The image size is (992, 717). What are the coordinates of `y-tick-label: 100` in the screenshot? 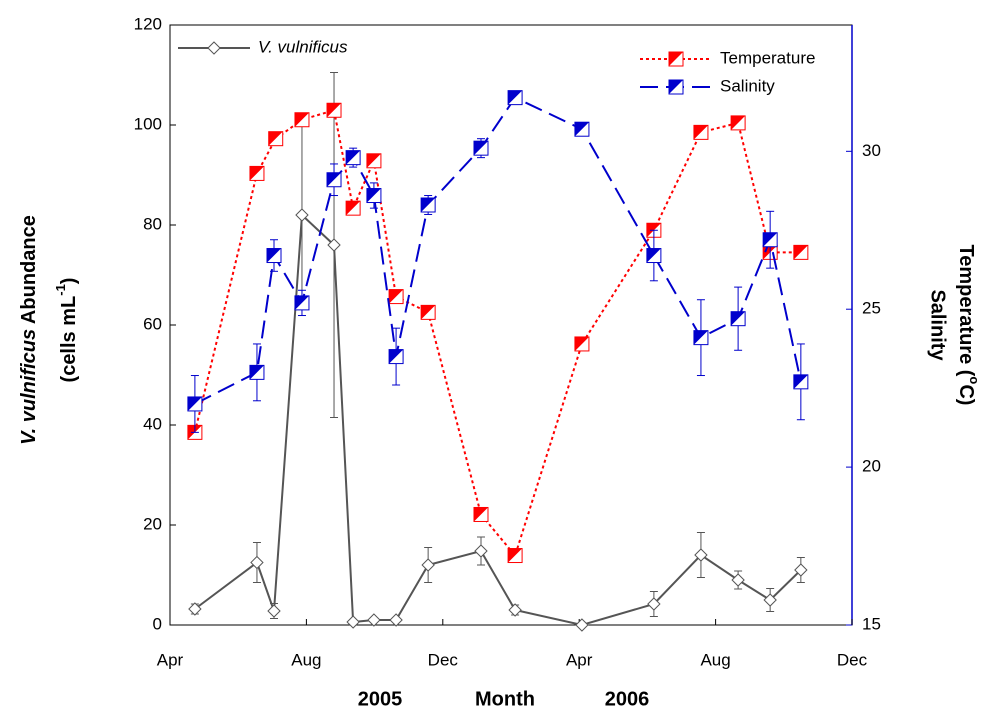 It's located at (148, 123).